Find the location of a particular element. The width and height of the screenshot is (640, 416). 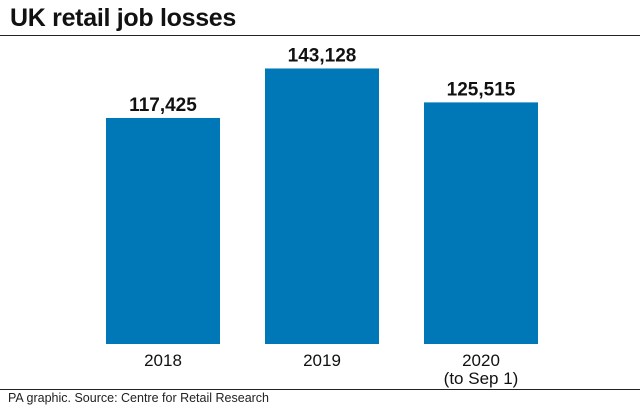

x-tick-label-0: 2018 is located at coordinates (163, 360).